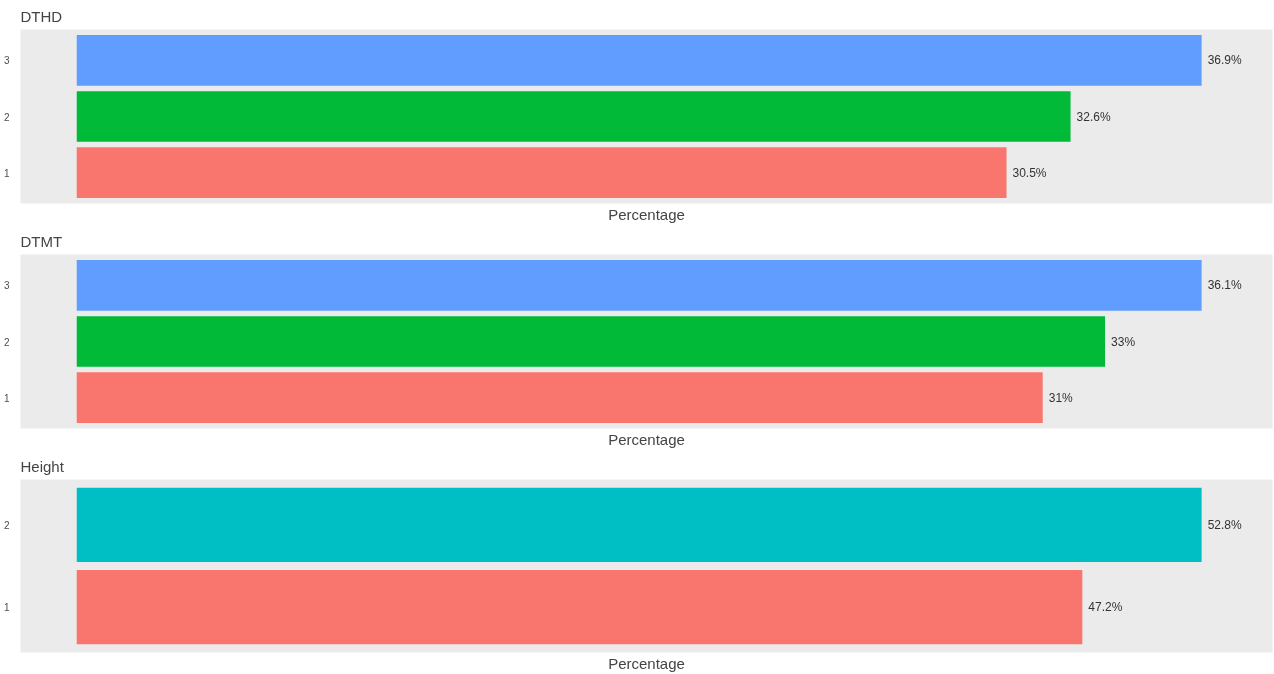  I want to click on chart-title: Height, so click(42, 466).